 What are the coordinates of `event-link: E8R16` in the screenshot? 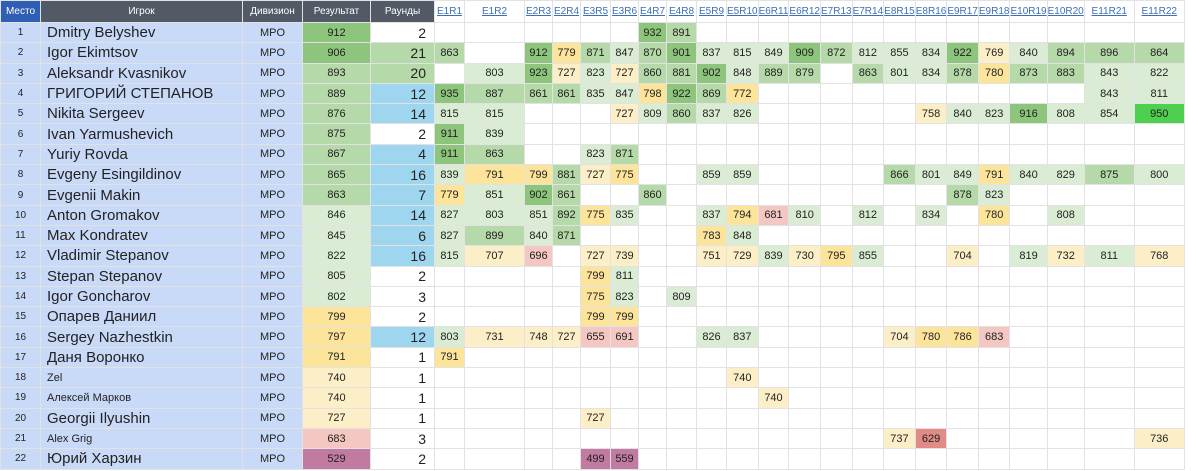 It's located at (931, 11).